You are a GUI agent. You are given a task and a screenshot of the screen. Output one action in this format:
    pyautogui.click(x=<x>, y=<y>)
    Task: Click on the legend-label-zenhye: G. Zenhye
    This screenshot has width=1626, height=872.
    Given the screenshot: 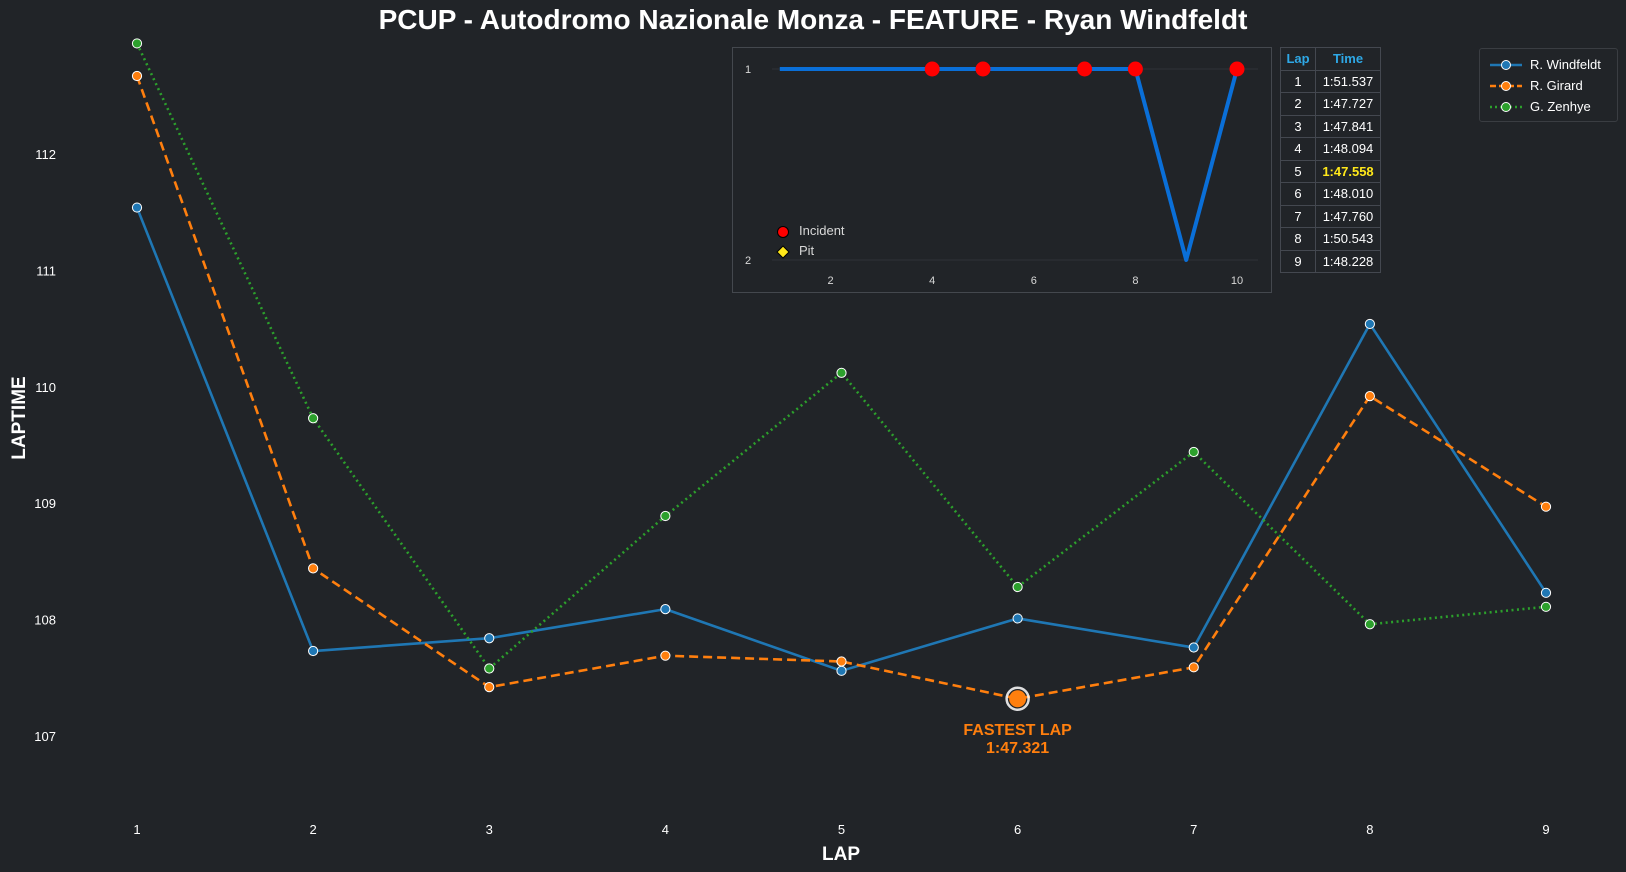 What is the action you would take?
    pyautogui.click(x=1560, y=106)
    